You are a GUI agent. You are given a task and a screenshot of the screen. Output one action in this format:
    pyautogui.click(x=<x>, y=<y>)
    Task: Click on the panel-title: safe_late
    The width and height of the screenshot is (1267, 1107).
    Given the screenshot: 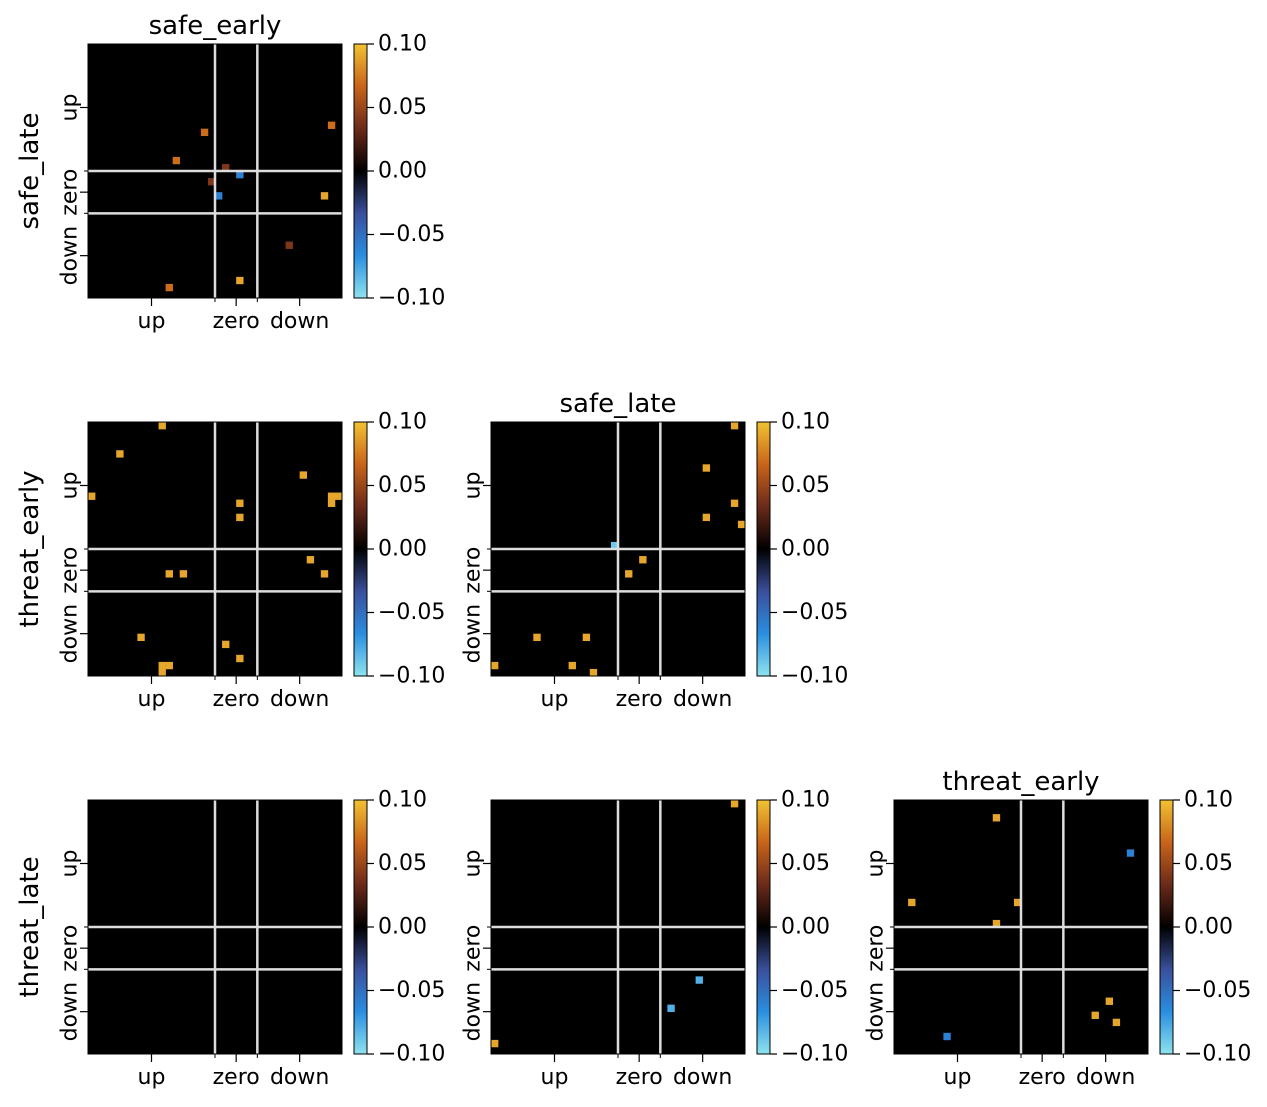 What is the action you would take?
    pyautogui.click(x=618, y=404)
    